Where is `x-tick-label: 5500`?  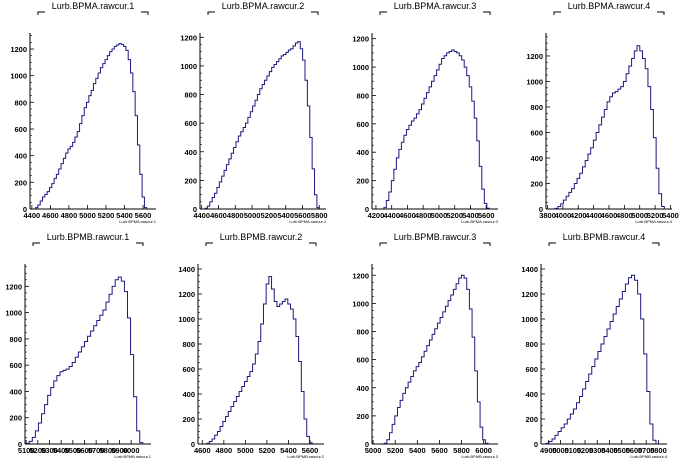 x-tick-label: 5500 is located at coordinates (72, 450).